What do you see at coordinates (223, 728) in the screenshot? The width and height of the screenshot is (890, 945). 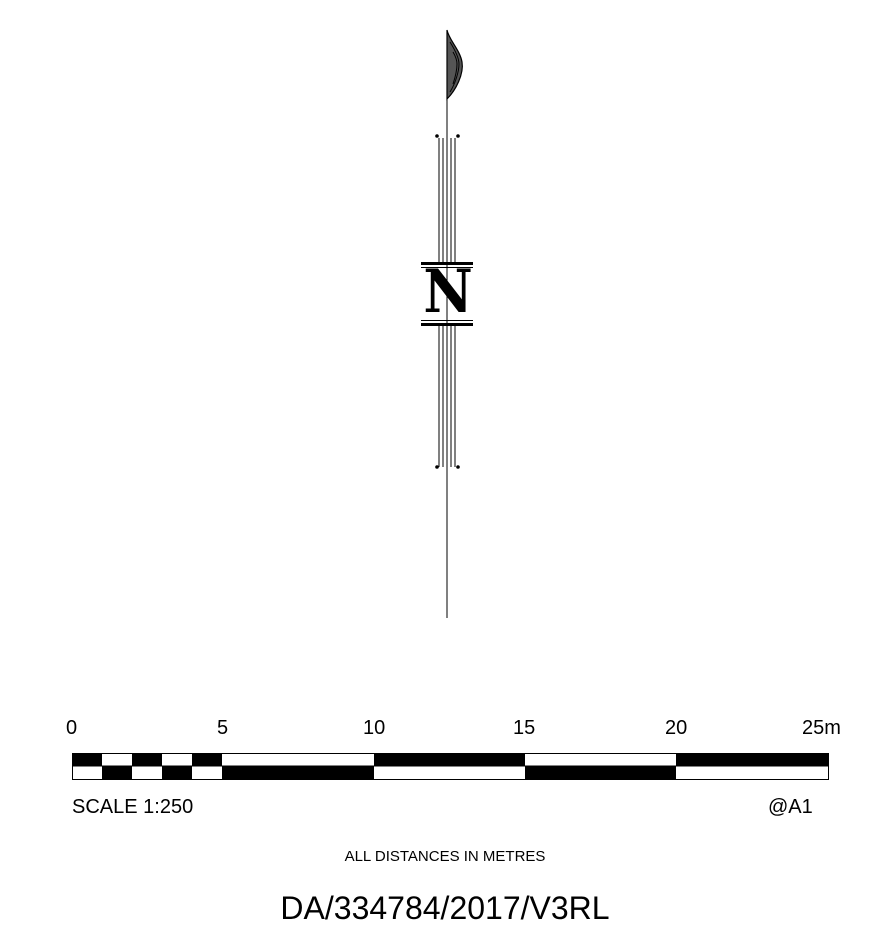 I see `scale-tick-label: 5` at bounding box center [223, 728].